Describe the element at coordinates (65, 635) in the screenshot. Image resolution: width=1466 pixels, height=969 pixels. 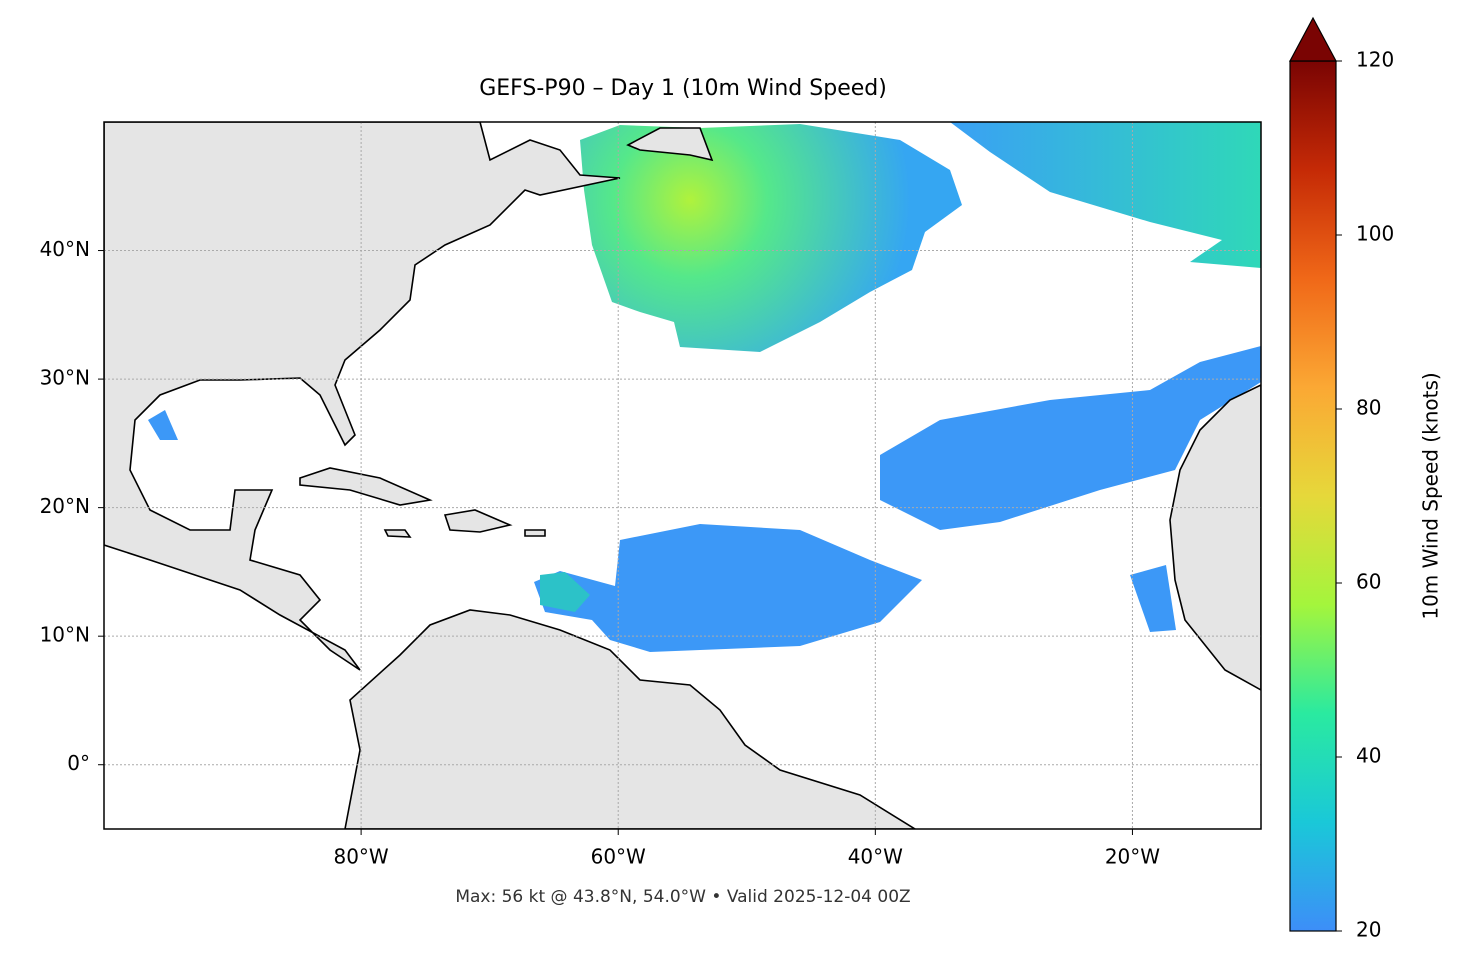
I see `y-tick-label: 10°N` at that location.